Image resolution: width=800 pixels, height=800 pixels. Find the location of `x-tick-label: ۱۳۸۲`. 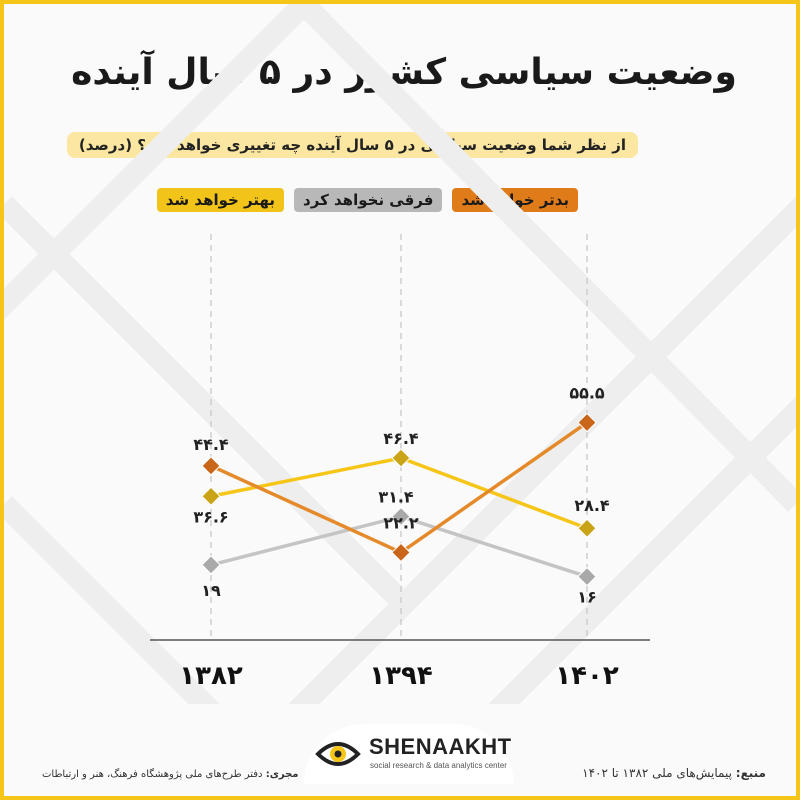

x-tick-label: ۱۳۸۲ is located at coordinates (211, 676).